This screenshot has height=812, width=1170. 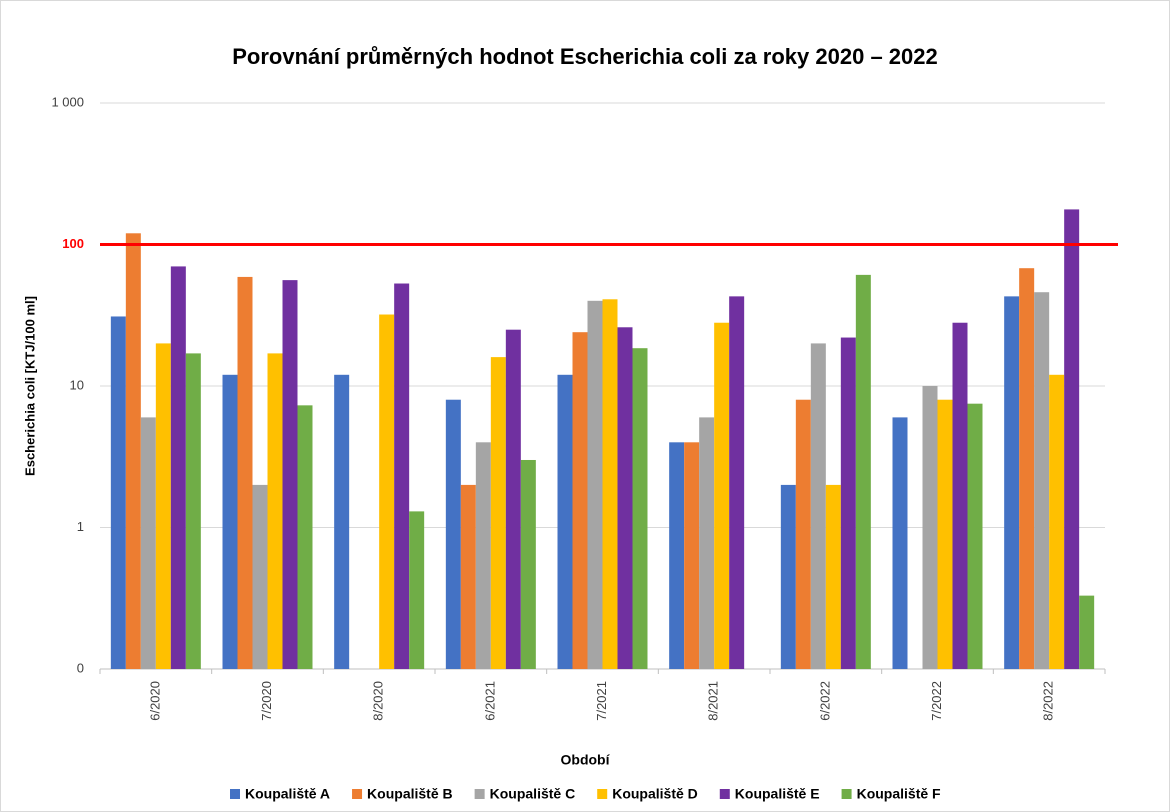 What do you see at coordinates (73, 243) in the screenshot?
I see `y-tick-label: 100` at bounding box center [73, 243].